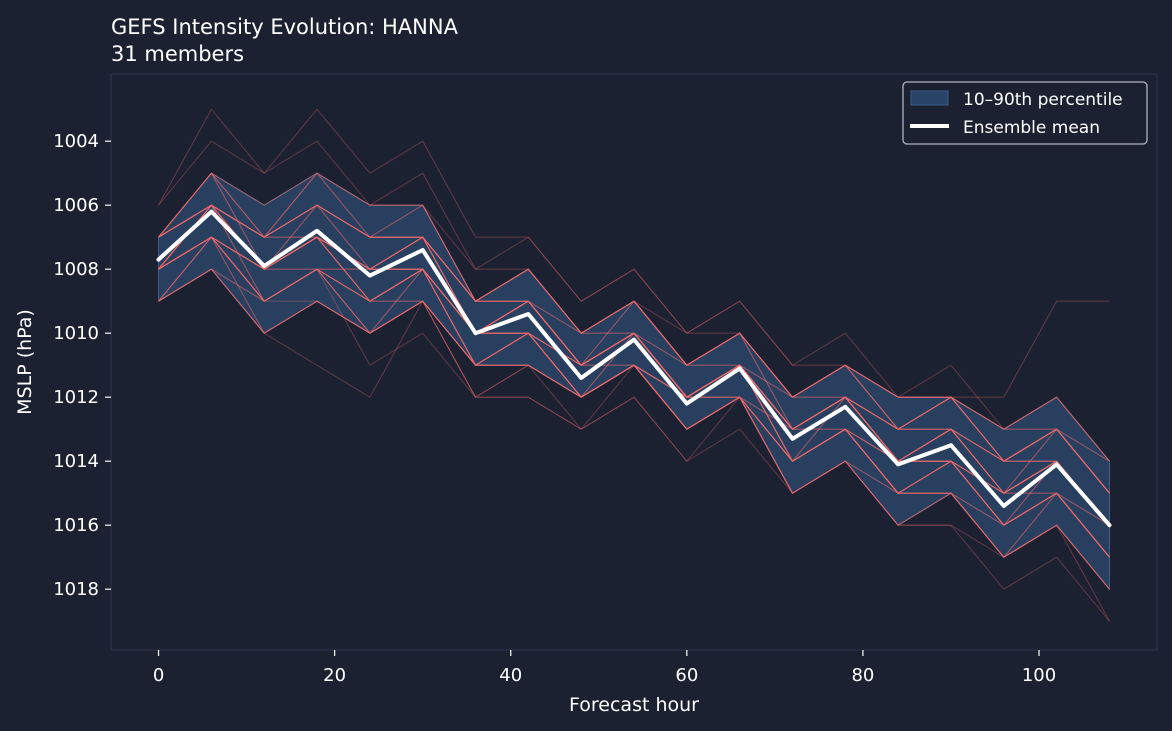 The height and width of the screenshot is (731, 1172). I want to click on legend: 10–90th percentile Ensemble mean, so click(1025, 113).